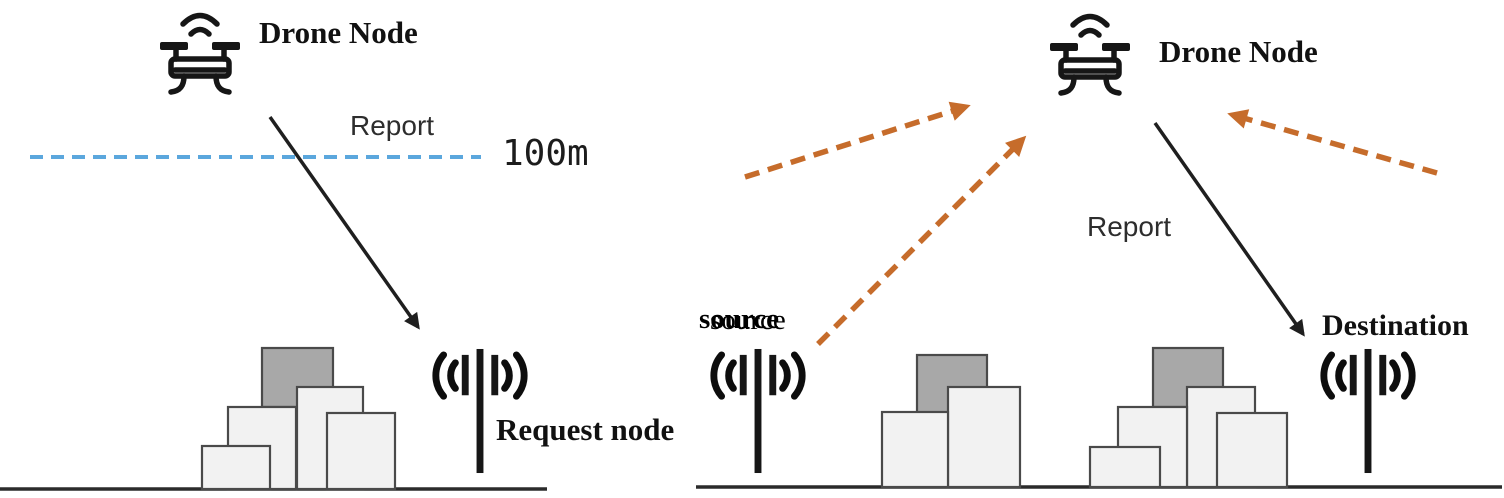 This screenshot has width=1504, height=498. Describe the element at coordinates (1129, 226) in the screenshot. I see `right-report-label: Report` at that location.